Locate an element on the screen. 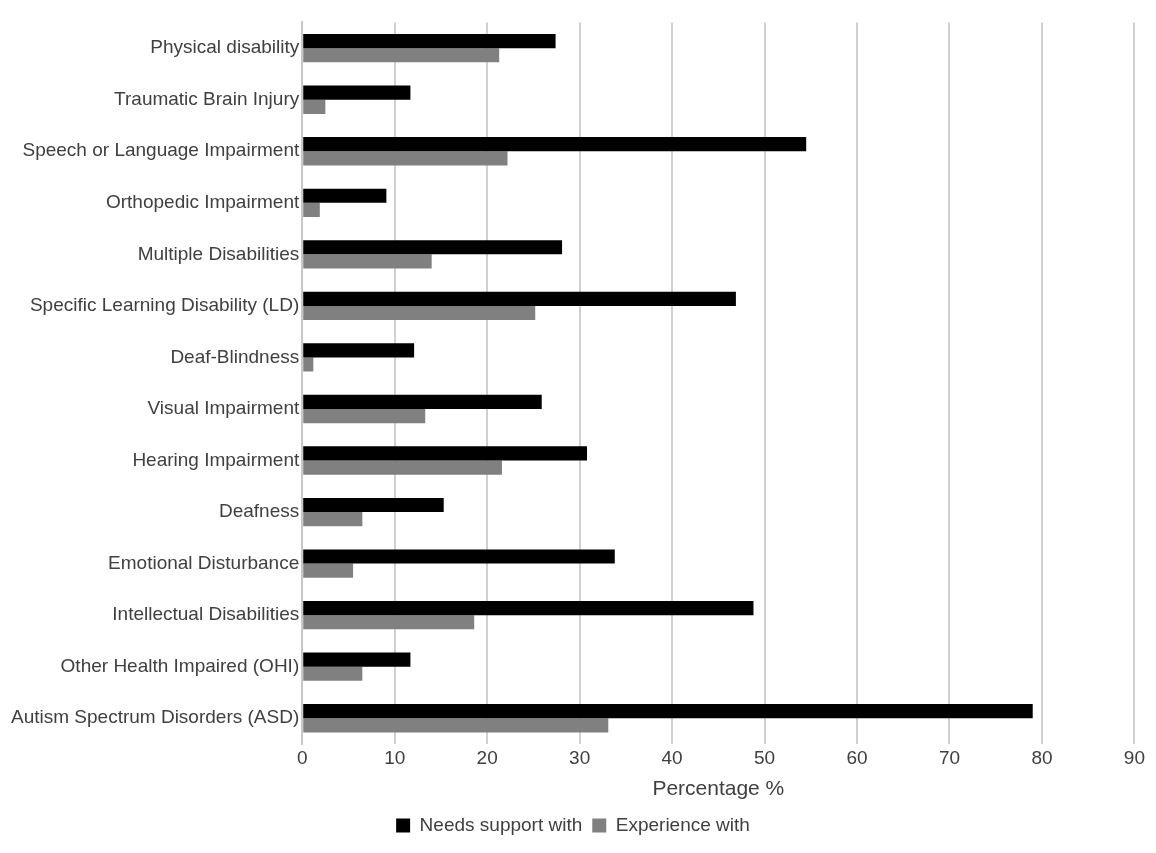 The height and width of the screenshot is (853, 1156). y-tick-label: Deafness is located at coordinates (259, 511).